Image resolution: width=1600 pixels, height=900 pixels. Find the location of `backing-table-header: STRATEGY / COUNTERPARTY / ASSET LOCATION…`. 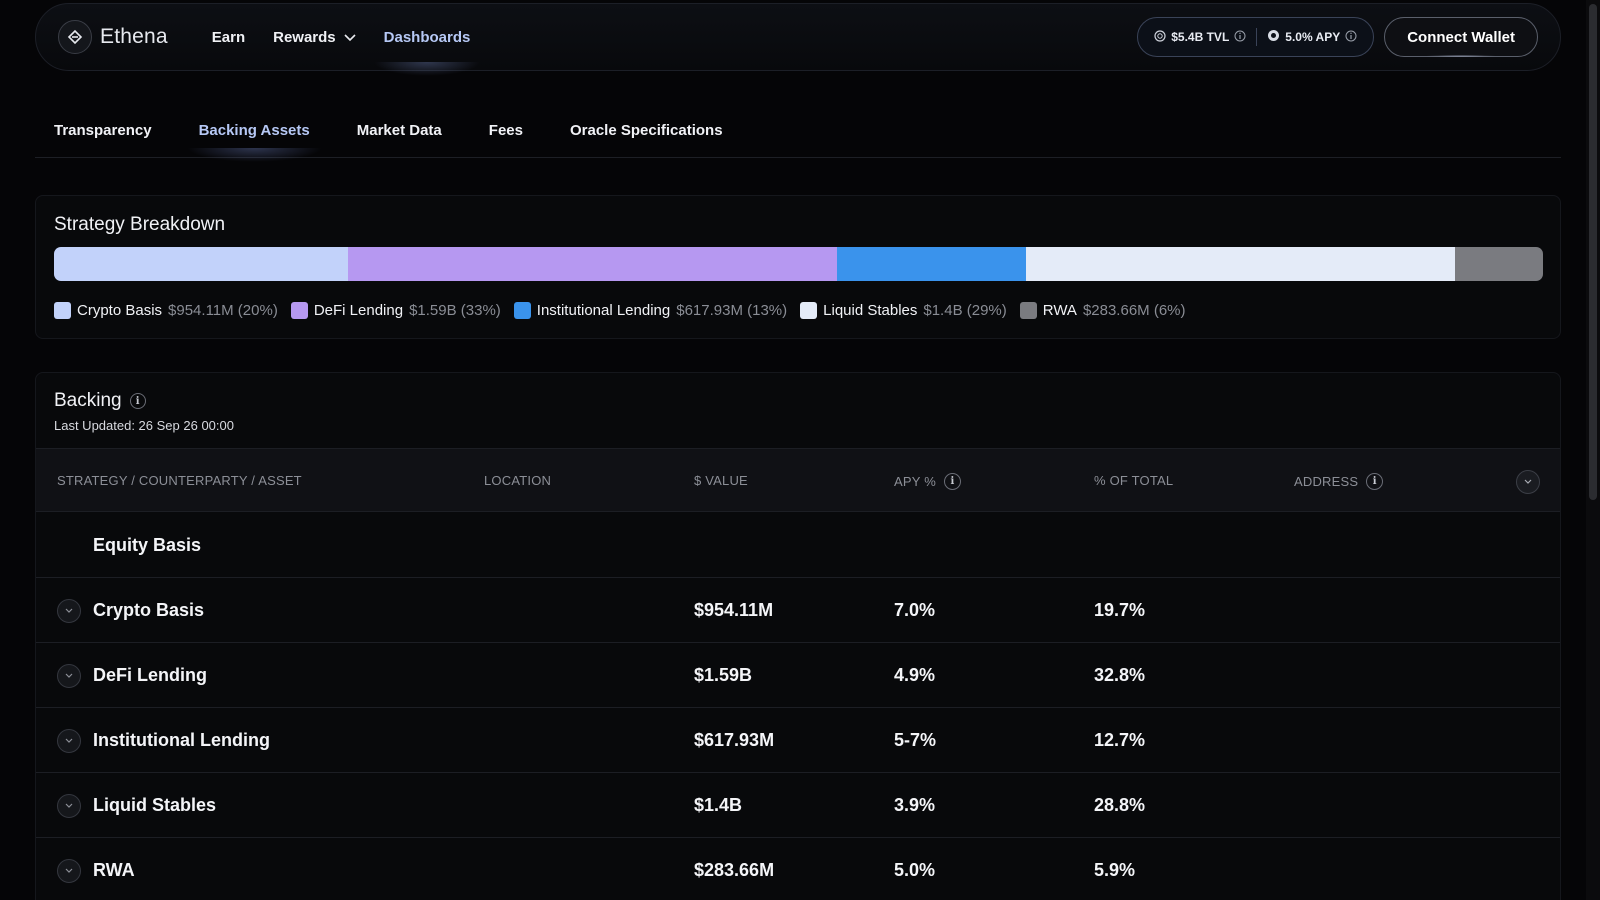

backing-table-header: STRATEGY / COUNTERPARTY / ASSET LOCATION… is located at coordinates (798, 480).